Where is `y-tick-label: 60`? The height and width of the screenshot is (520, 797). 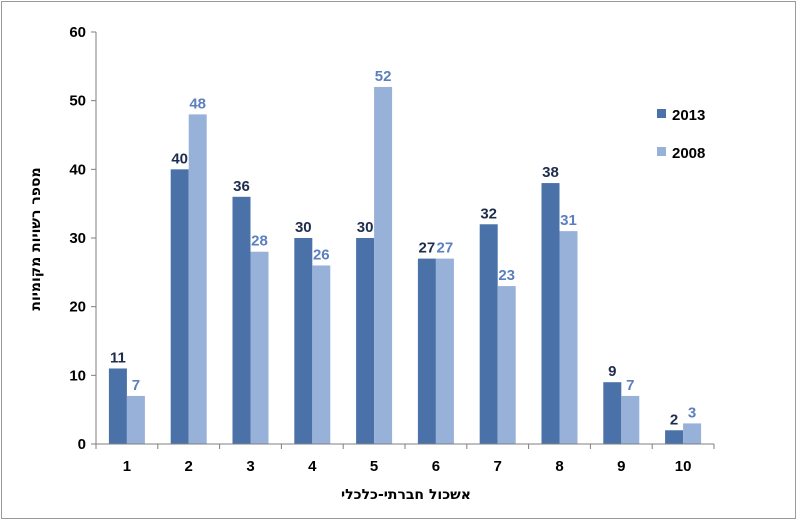 y-tick-label: 60 is located at coordinates (77, 32).